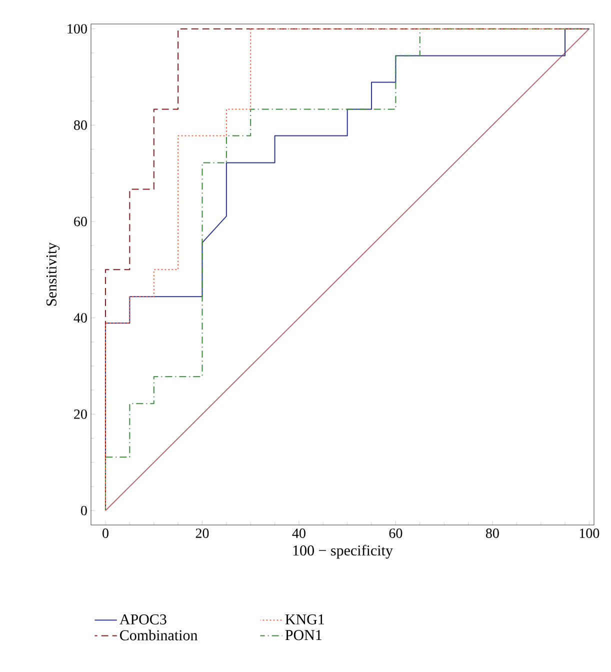 Image resolution: width=611 pixels, height=672 pixels. What do you see at coordinates (80, 318) in the screenshot?
I see `y-tick-label: 40` at bounding box center [80, 318].